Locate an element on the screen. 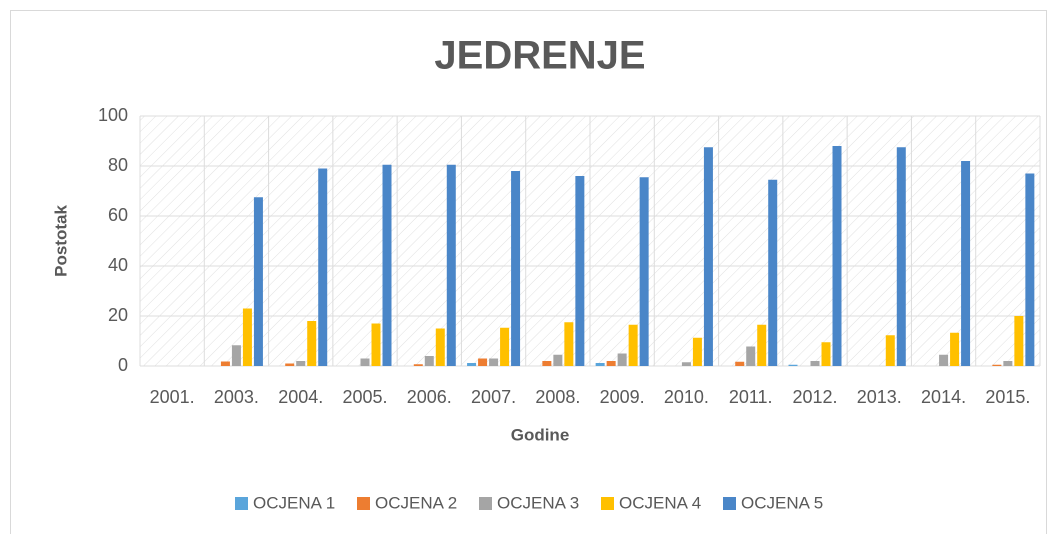 The height and width of the screenshot is (534, 1057). x-tick-label: 2013. is located at coordinates (879, 397).